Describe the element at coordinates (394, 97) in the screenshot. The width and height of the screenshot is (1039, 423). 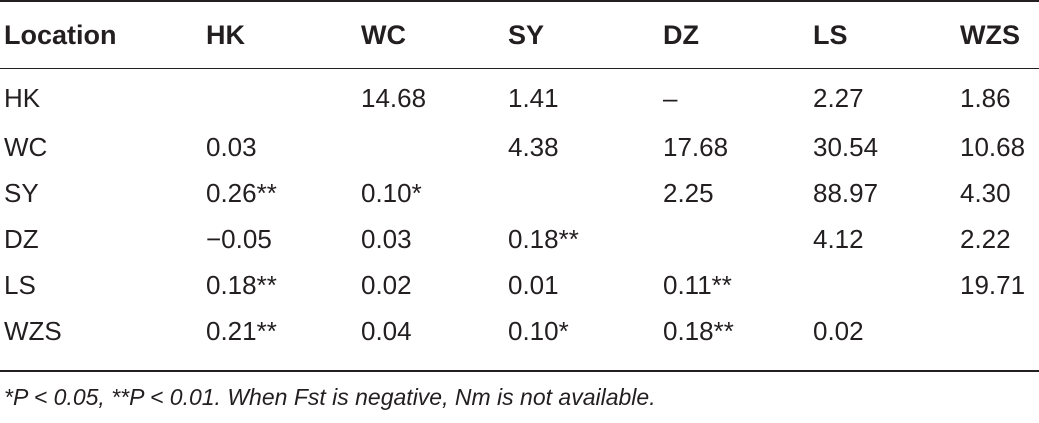
I see `table-cell: 14.68` at that location.